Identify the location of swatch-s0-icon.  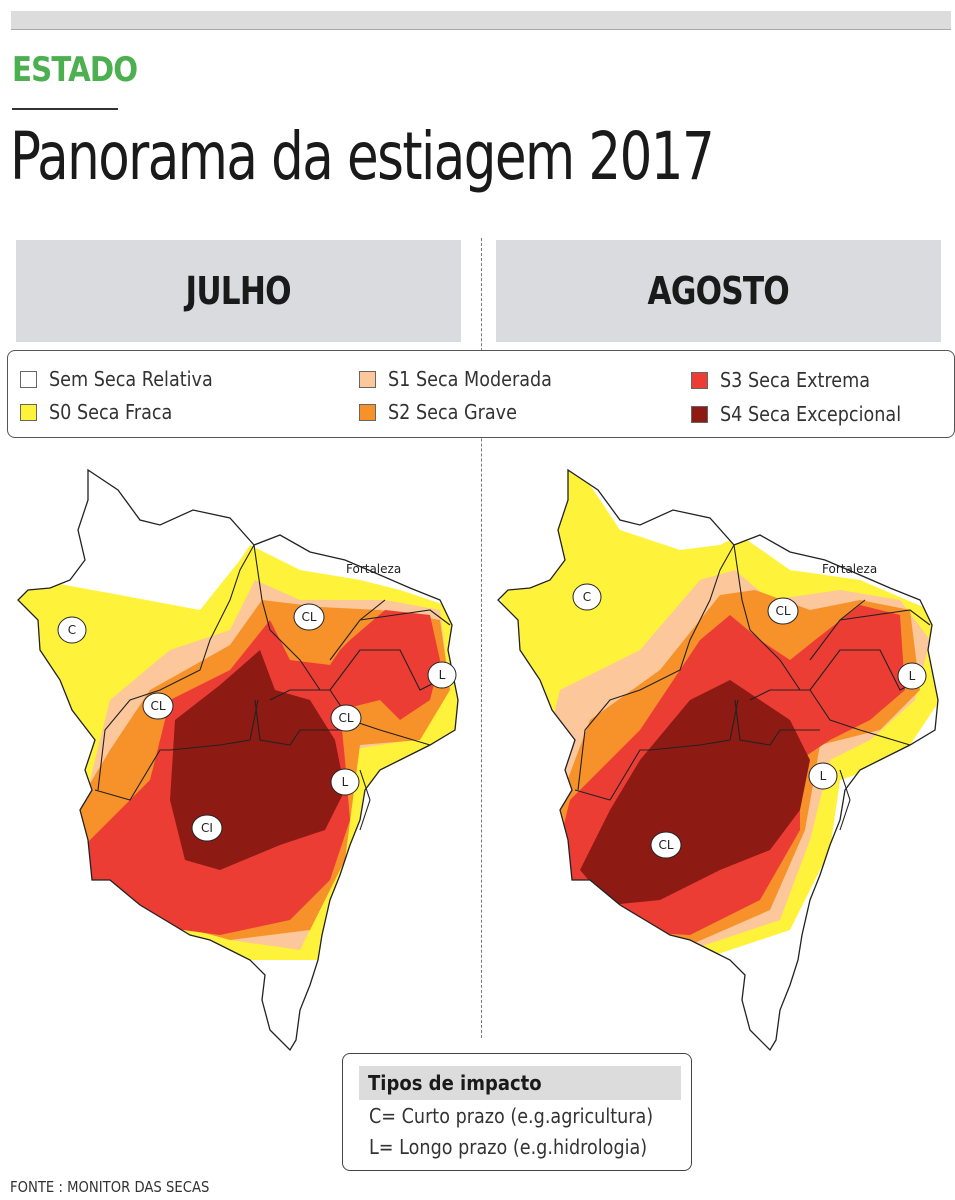
(28, 412).